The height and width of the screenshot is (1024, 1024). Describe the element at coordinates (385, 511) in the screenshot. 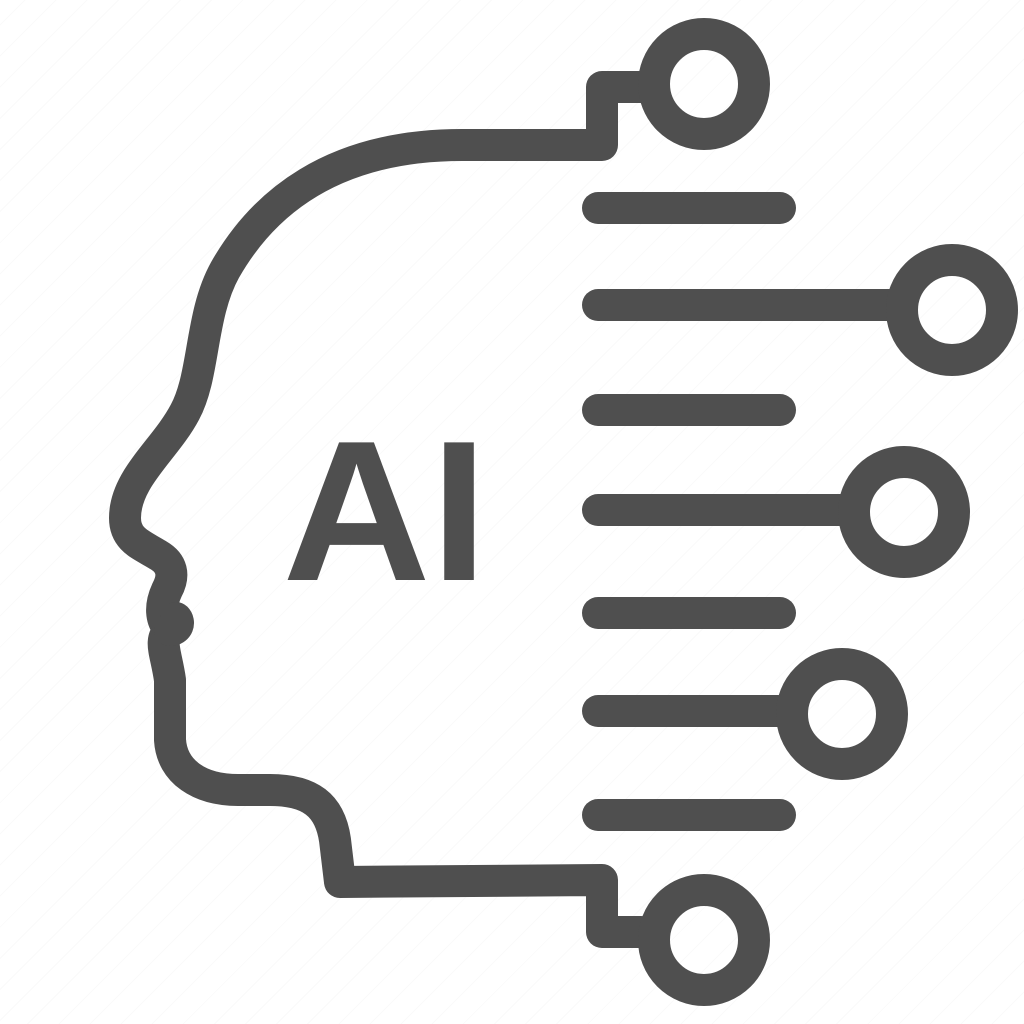

I see `ai-label: AI` at that location.